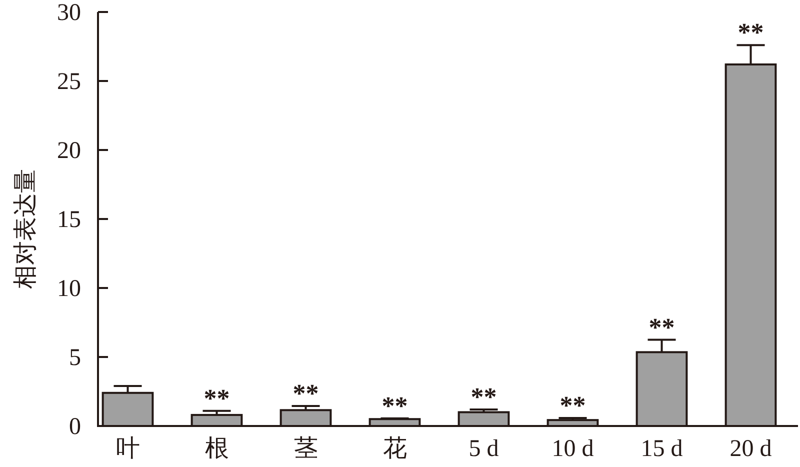 The image size is (800, 467). What do you see at coordinates (69, 13) in the screenshot?
I see `y-tick-label: 30` at bounding box center [69, 13].